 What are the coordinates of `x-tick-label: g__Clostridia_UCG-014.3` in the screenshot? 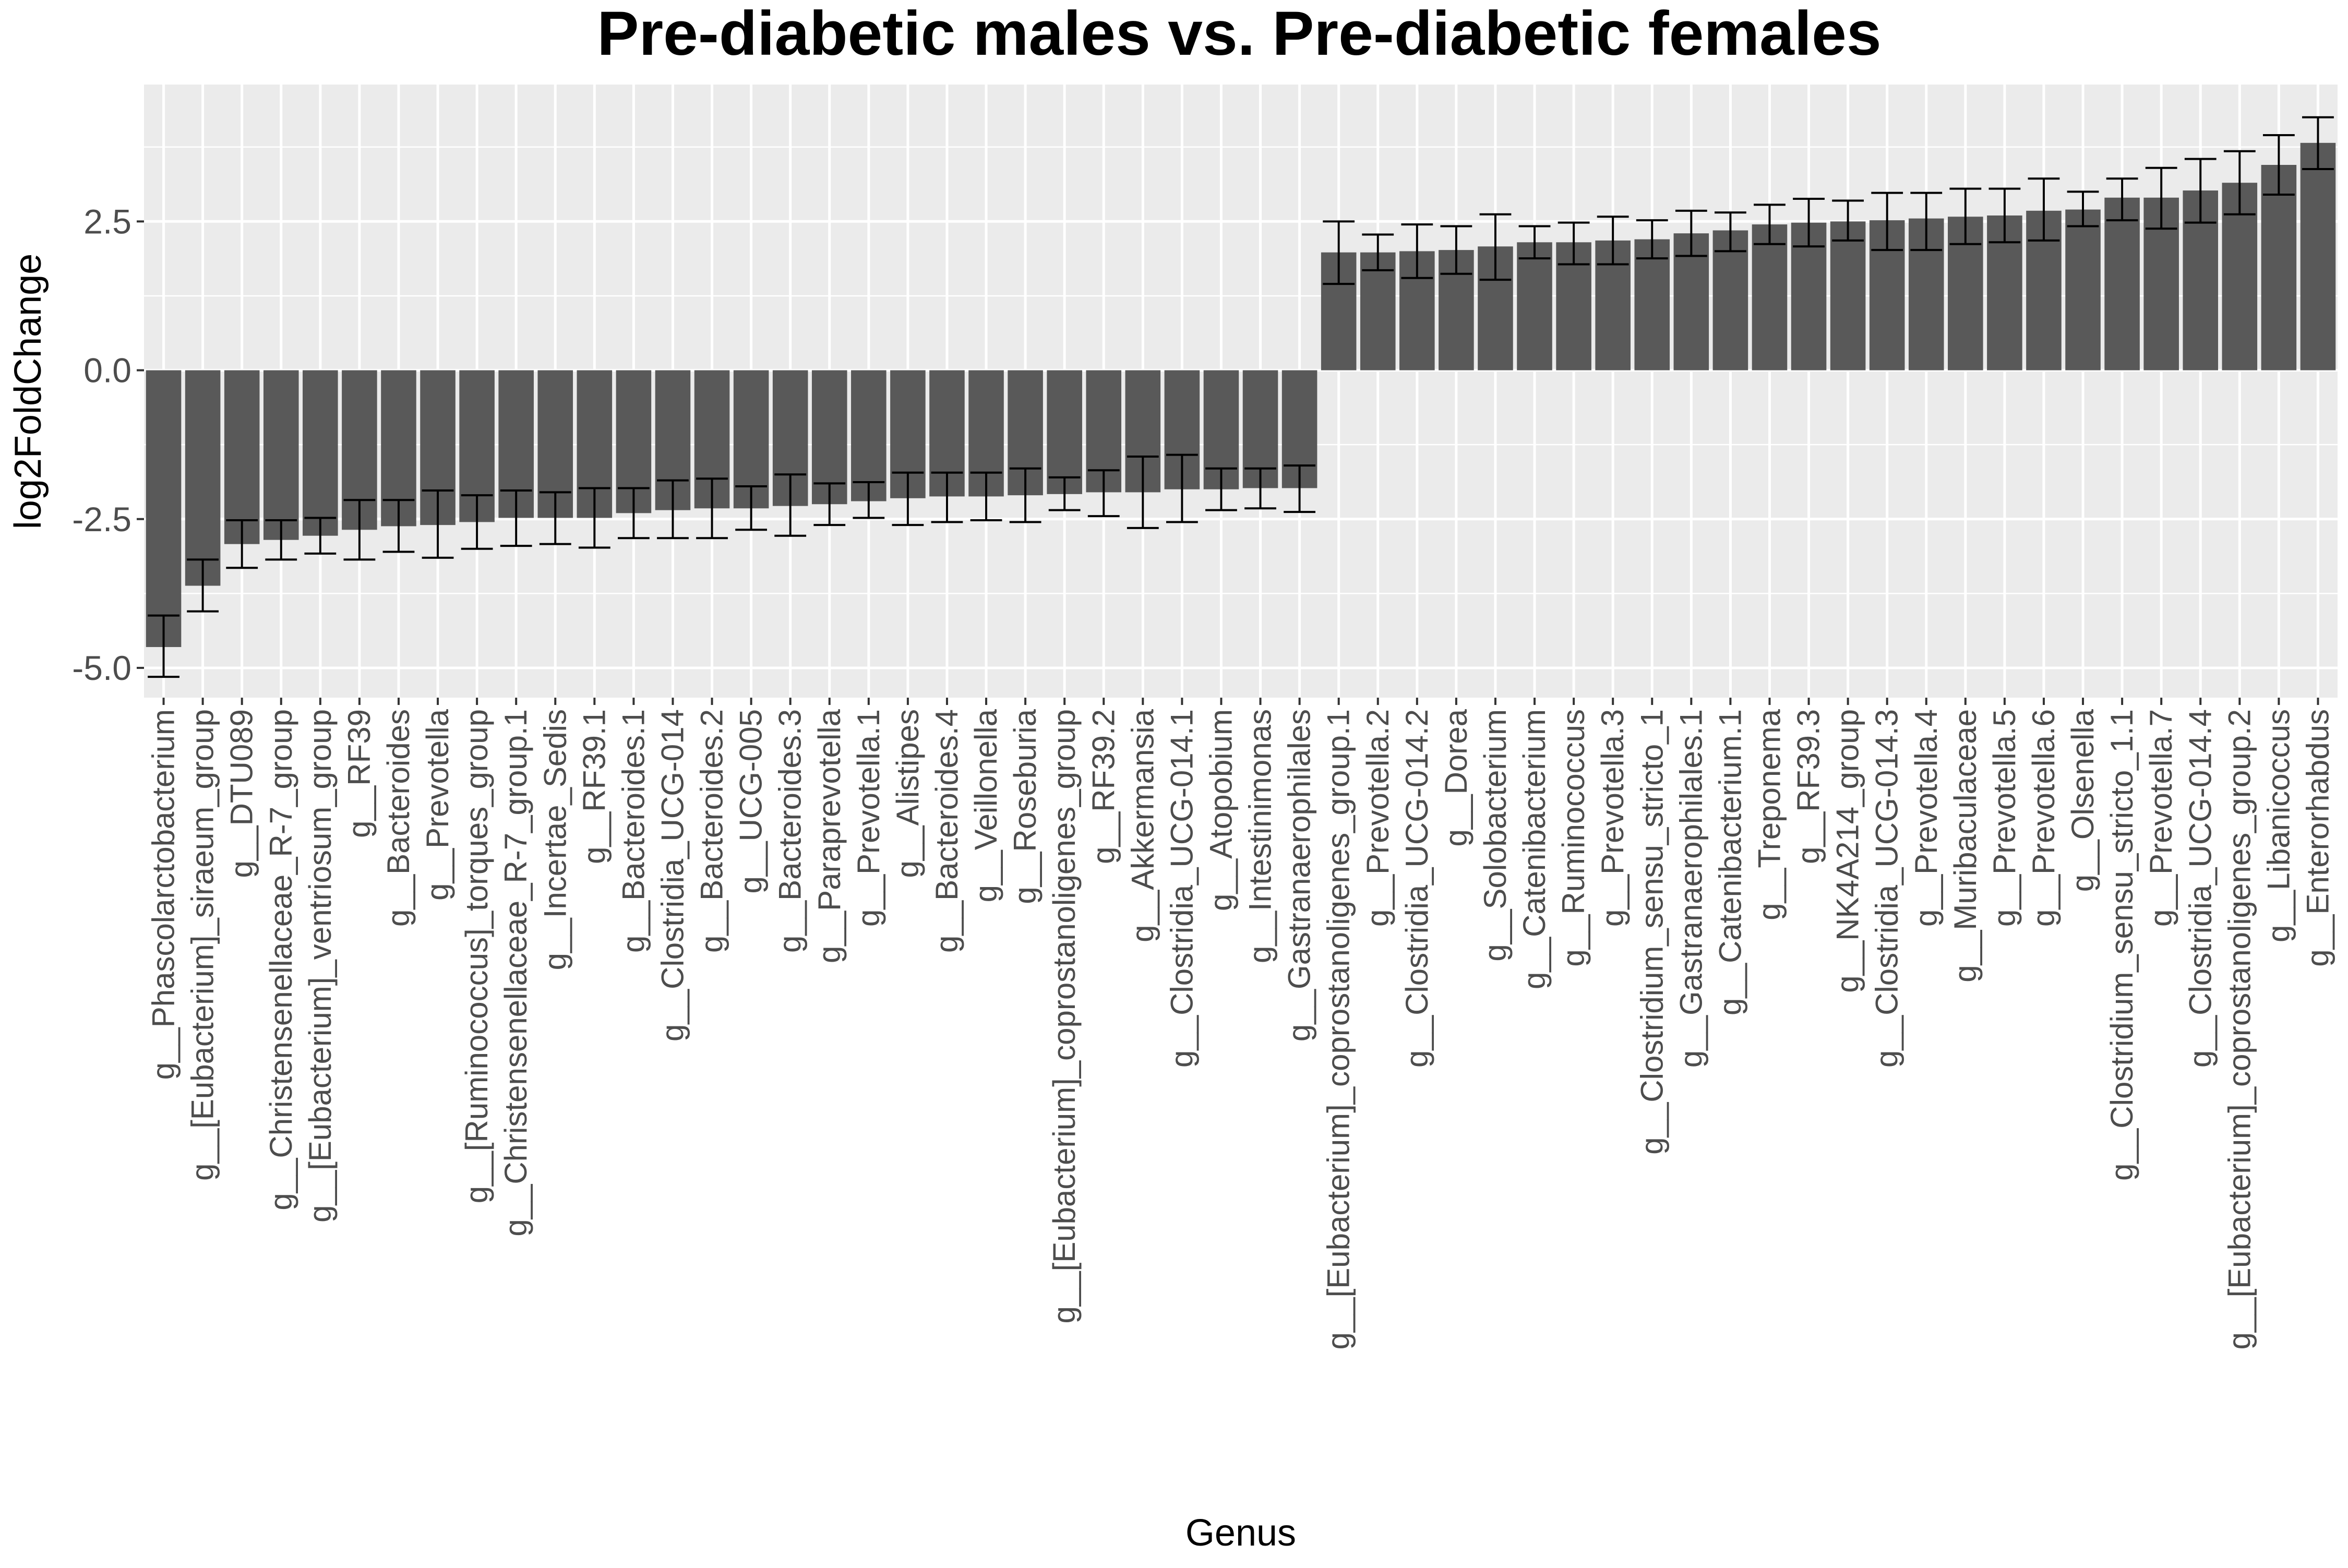 It's located at (1887, 888).